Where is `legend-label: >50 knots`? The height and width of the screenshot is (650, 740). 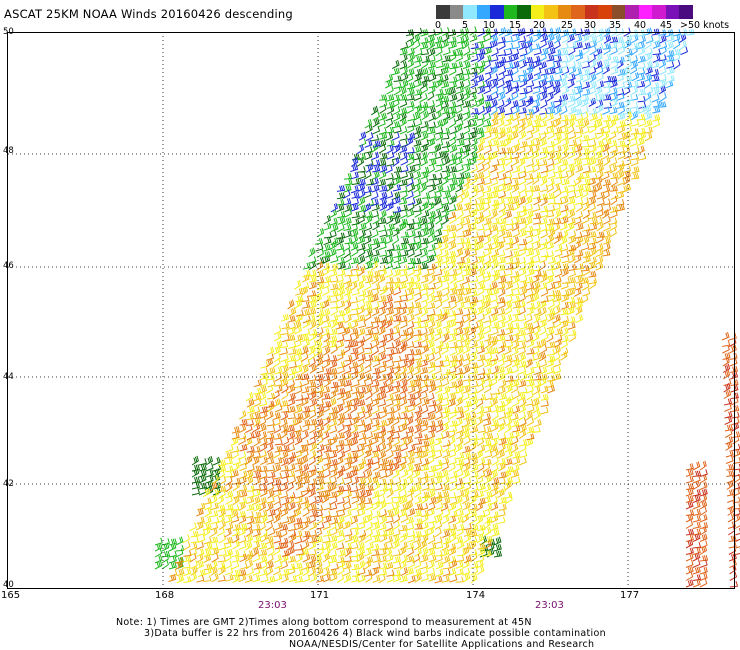 legend-label: >50 knots is located at coordinates (705, 25).